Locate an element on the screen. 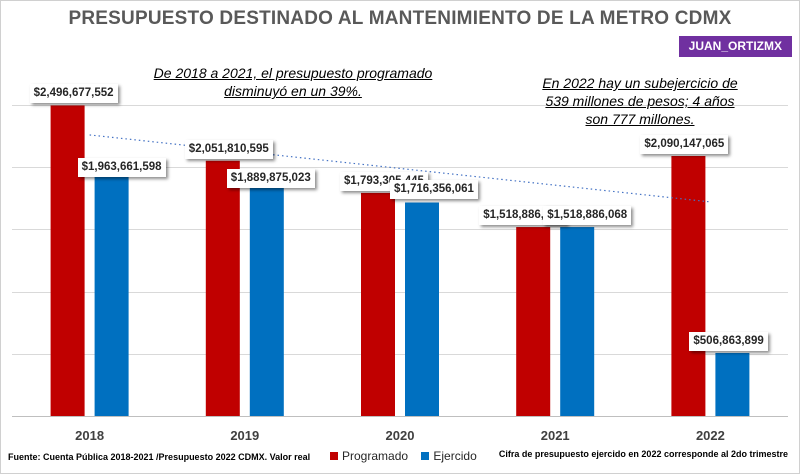  data-label-ejercido-2020: $1,716,356,061 is located at coordinates (434, 190).